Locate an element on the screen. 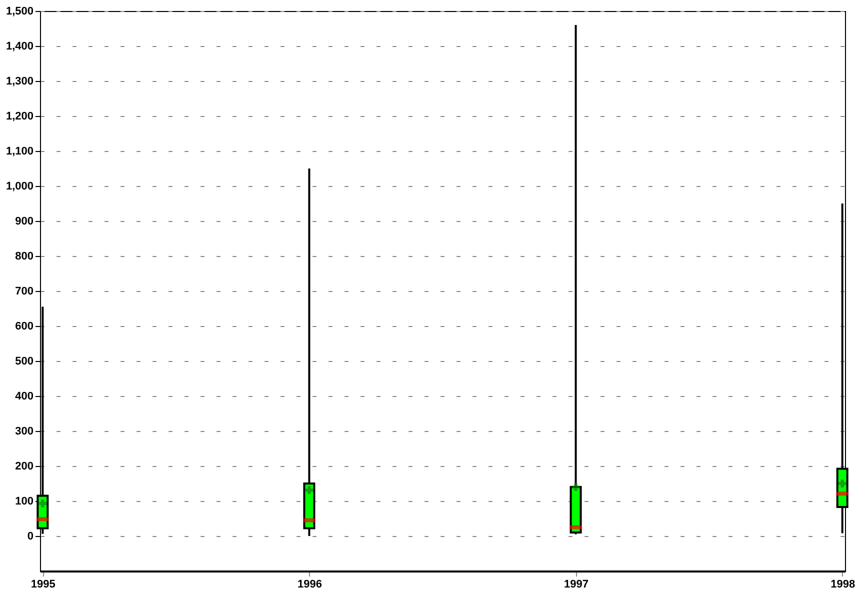 Image resolution: width=860 pixels, height=594 pixels. y-tick-label: 1,200 is located at coordinates (20, 116).